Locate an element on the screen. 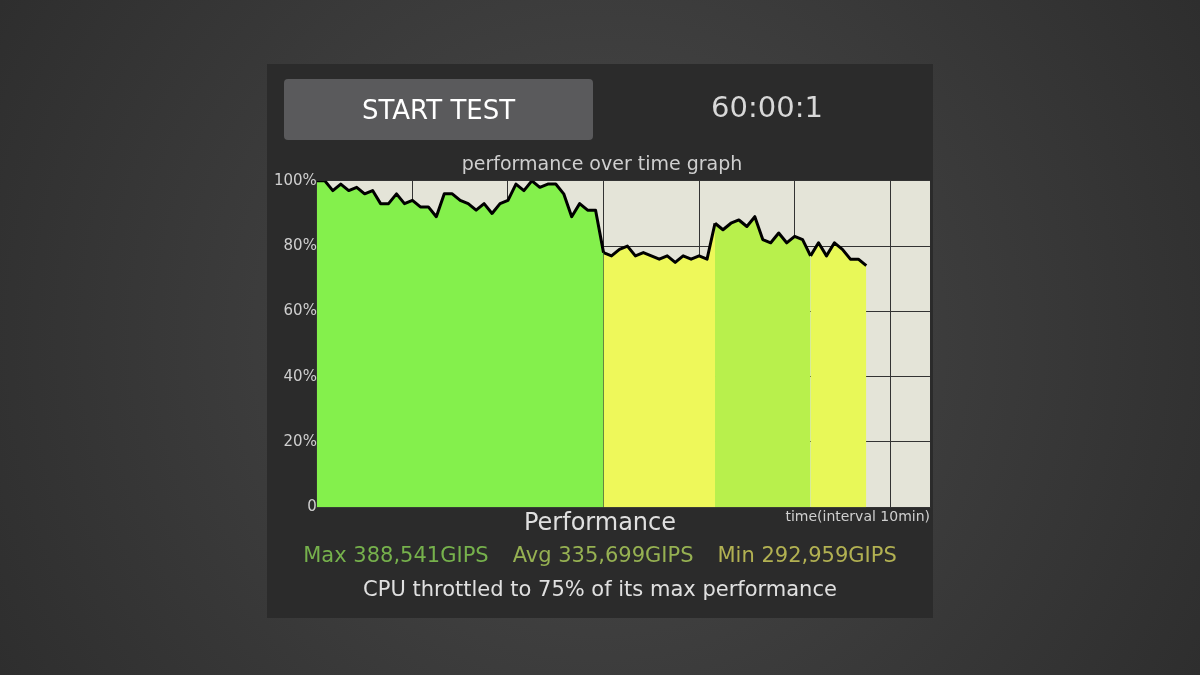 Image resolution: width=1200 pixels, height=675 pixels. y-tick-label: 100% is located at coordinates (295, 179).